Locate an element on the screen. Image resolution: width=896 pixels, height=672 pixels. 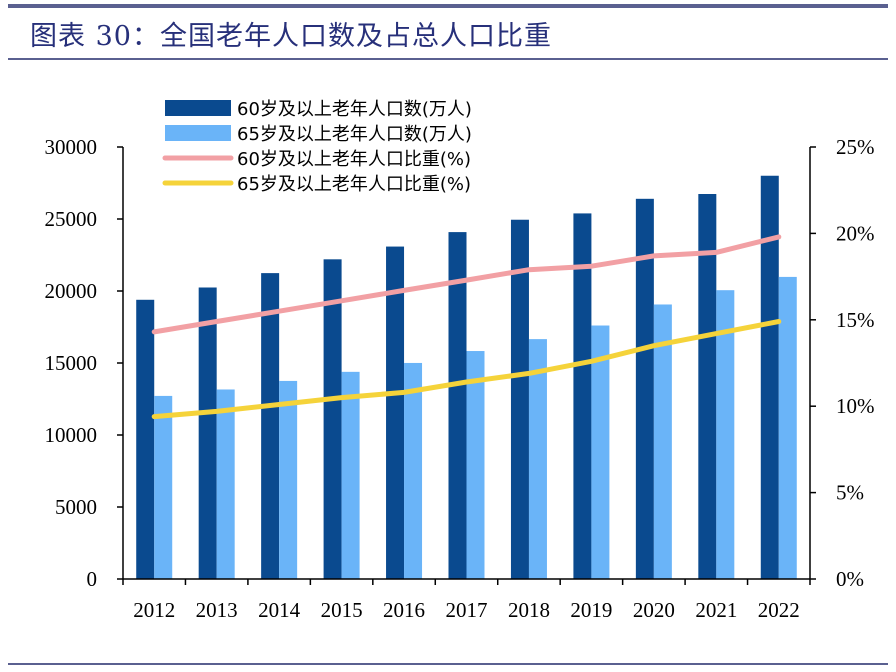
bar-60plus-2019 is located at coordinates (582, 396).